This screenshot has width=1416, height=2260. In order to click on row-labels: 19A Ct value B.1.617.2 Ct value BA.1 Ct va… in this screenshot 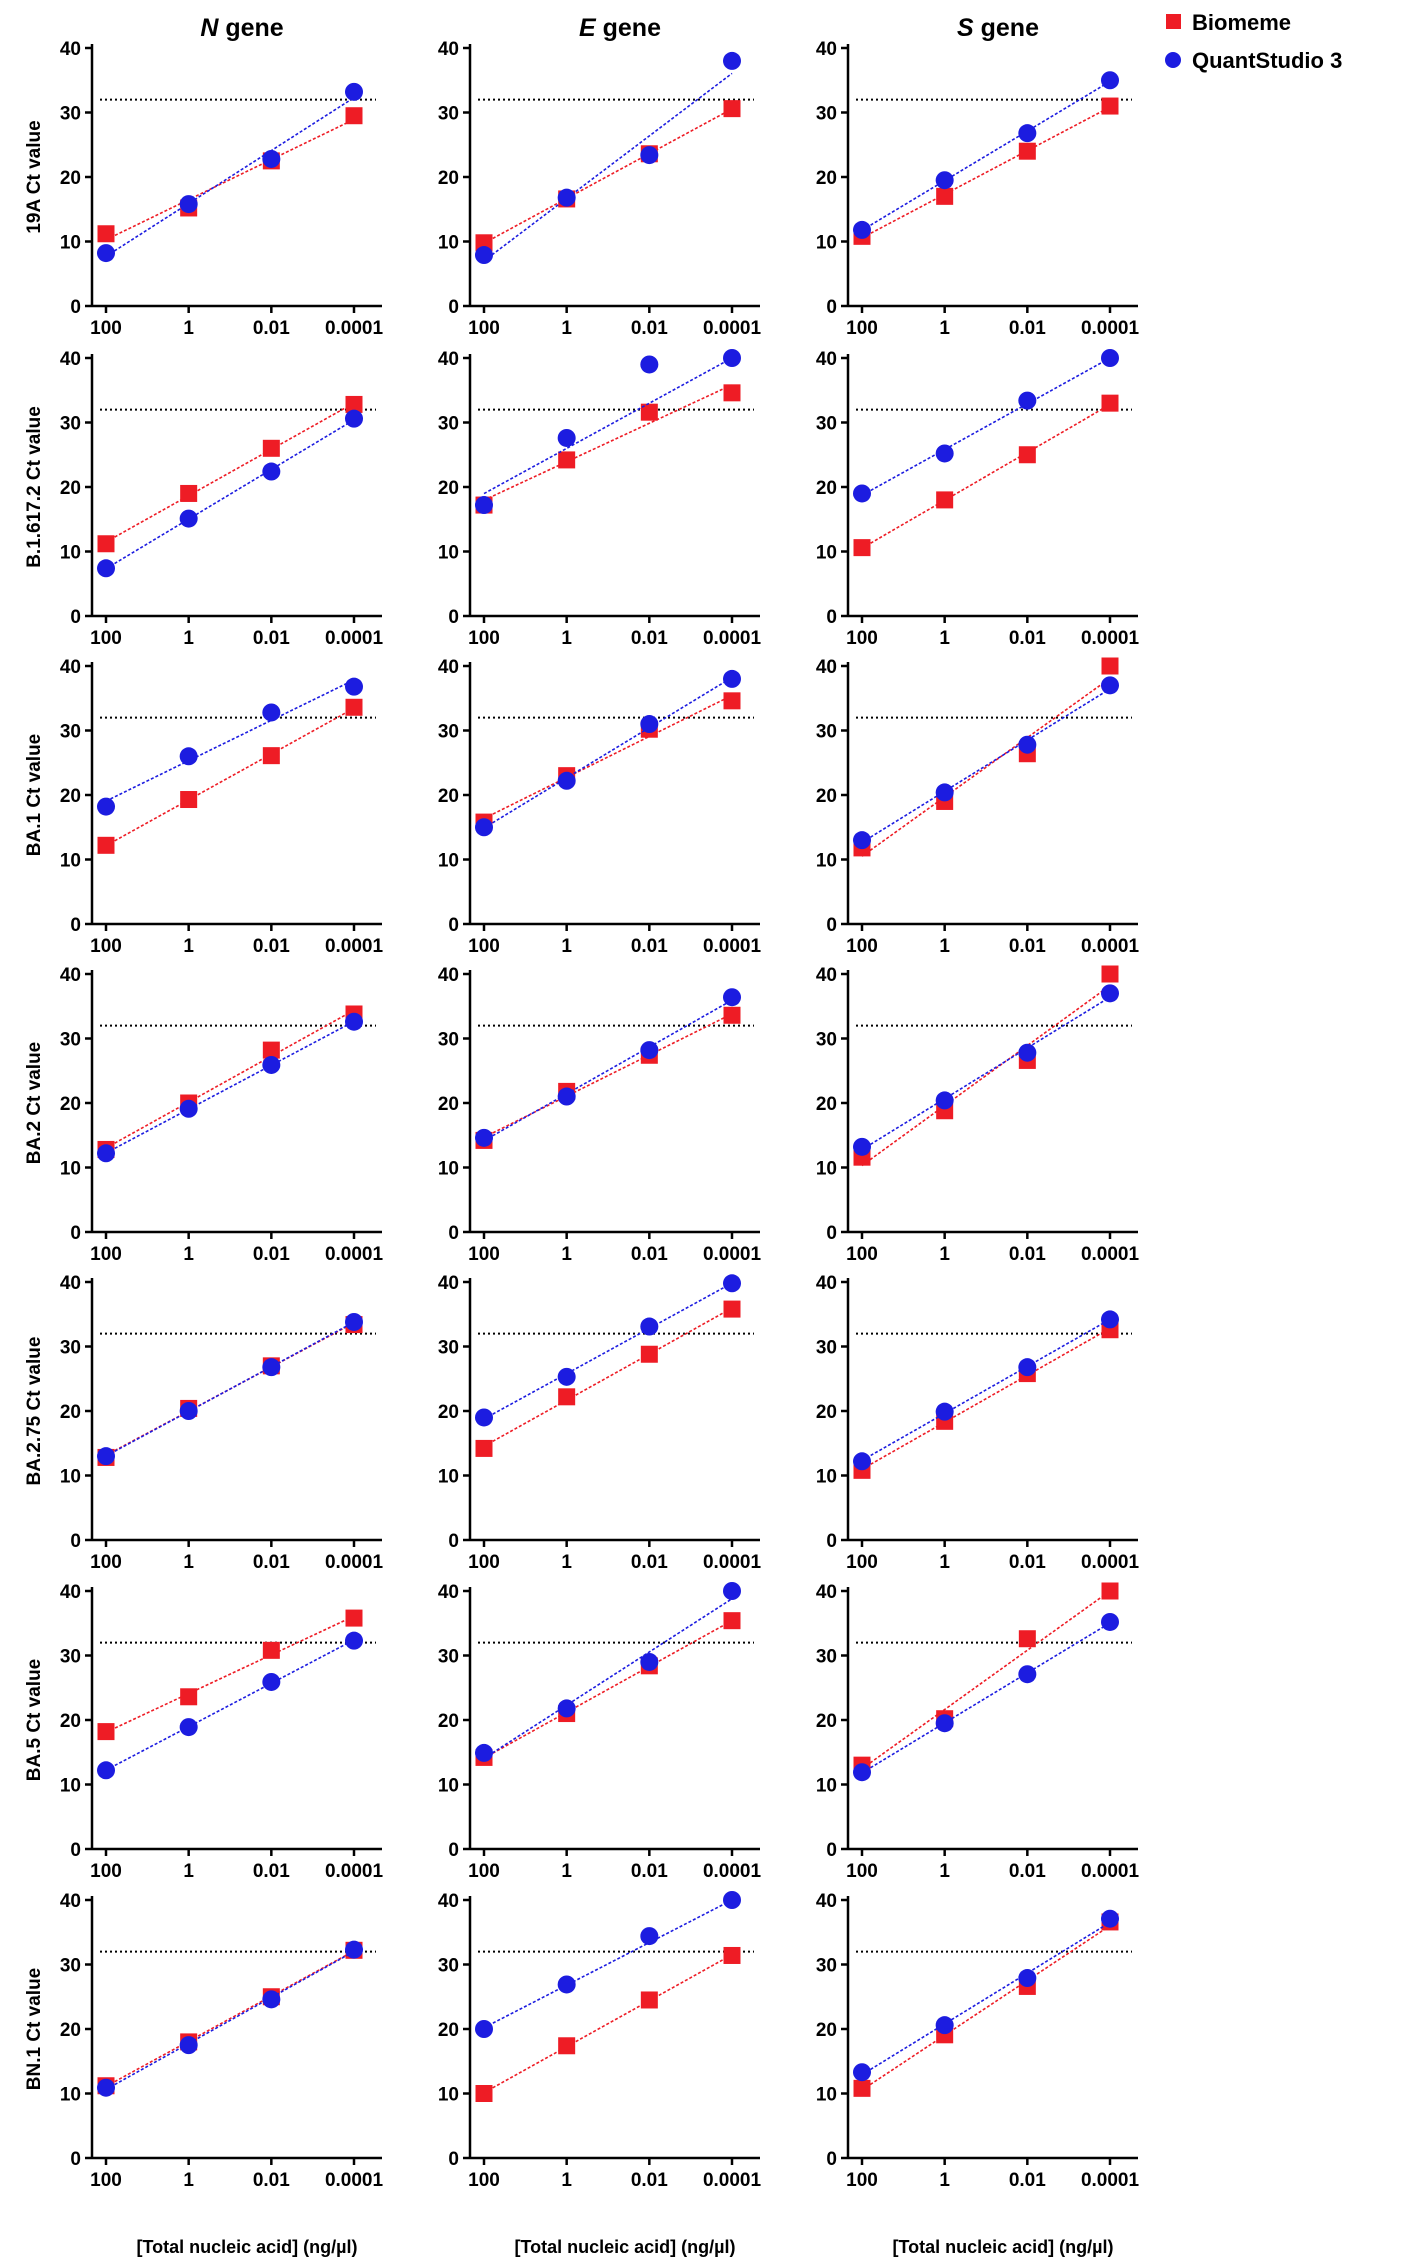, I will do `click(34, 1105)`.